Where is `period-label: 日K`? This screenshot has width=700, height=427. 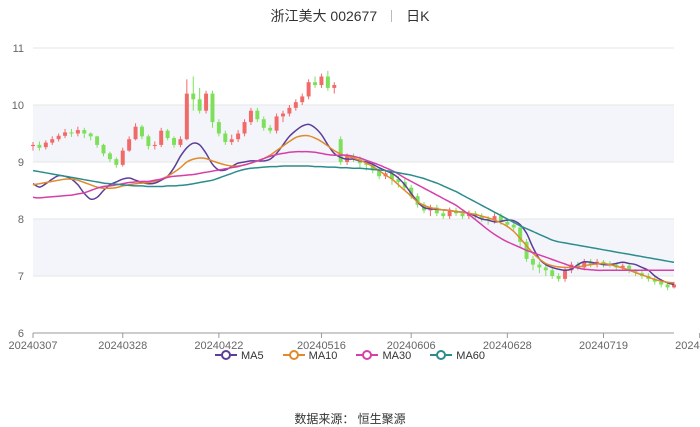
period-label: 日K is located at coordinates (418, 16).